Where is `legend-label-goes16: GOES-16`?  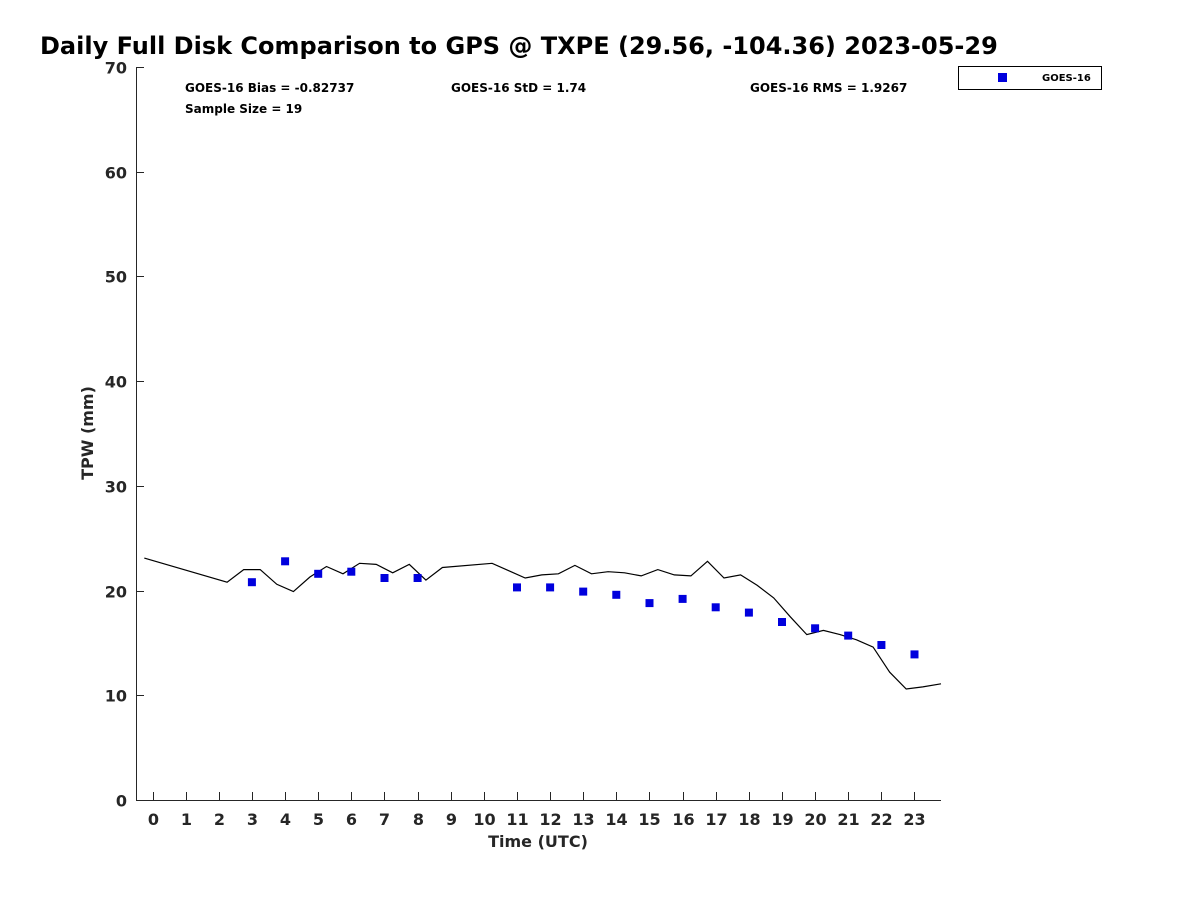
legend-label-goes16: GOES-16 is located at coordinates (1066, 78).